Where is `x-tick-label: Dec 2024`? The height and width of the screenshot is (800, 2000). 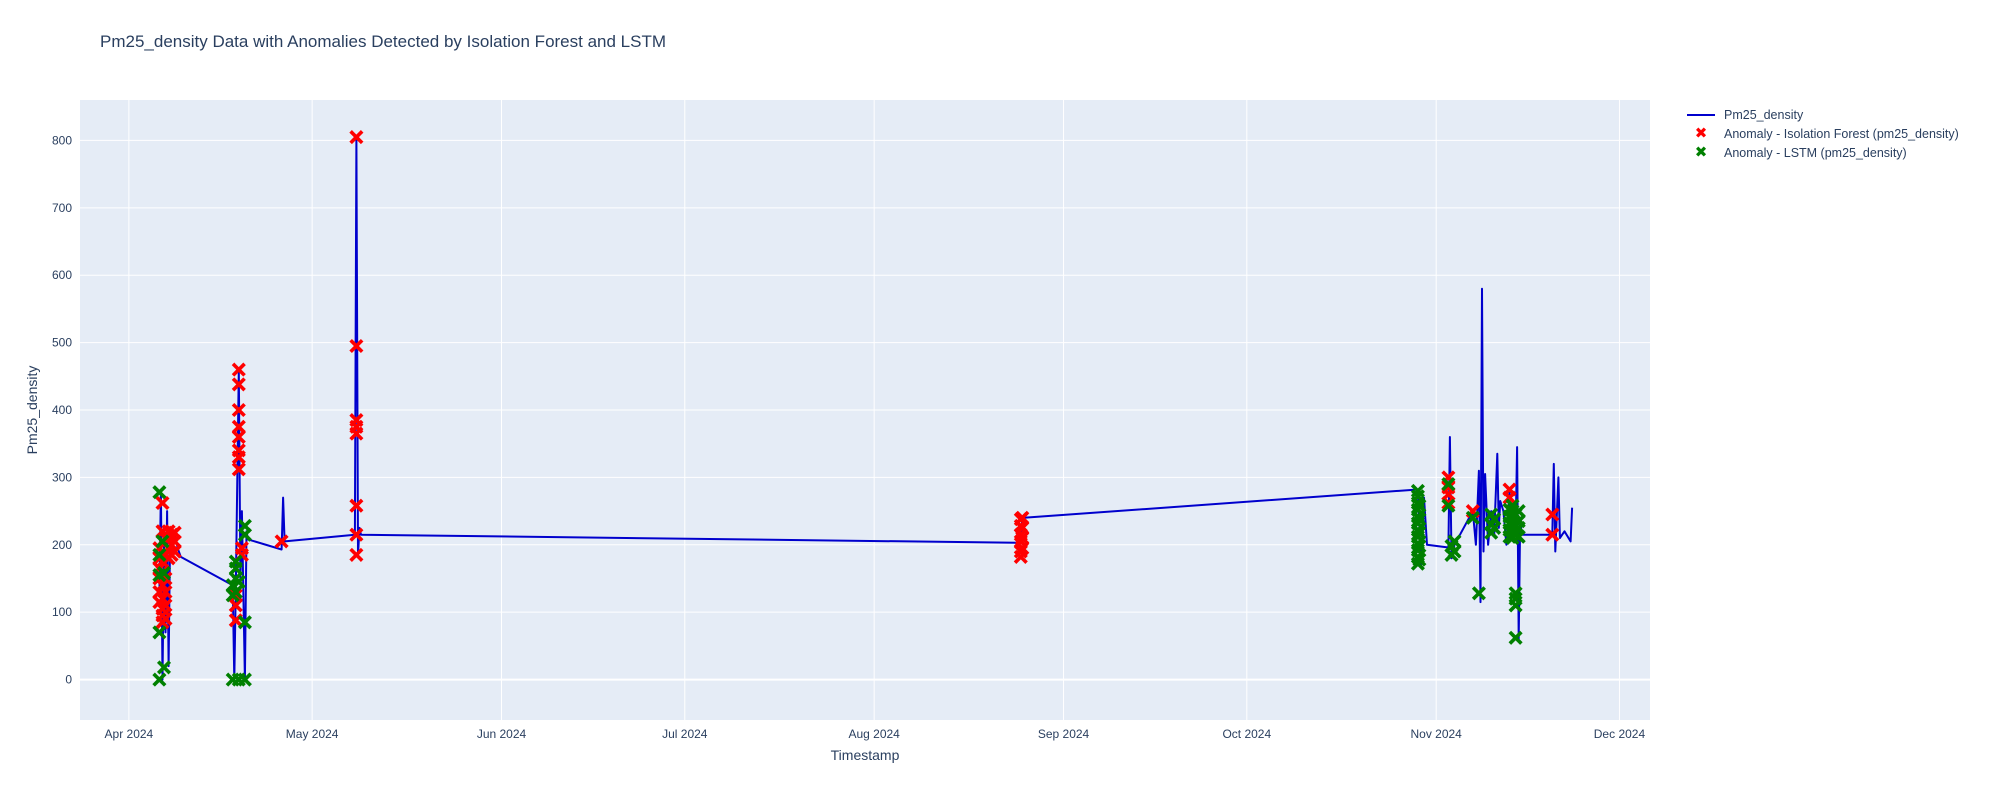 x-tick-label: Dec 2024 is located at coordinates (1620, 734).